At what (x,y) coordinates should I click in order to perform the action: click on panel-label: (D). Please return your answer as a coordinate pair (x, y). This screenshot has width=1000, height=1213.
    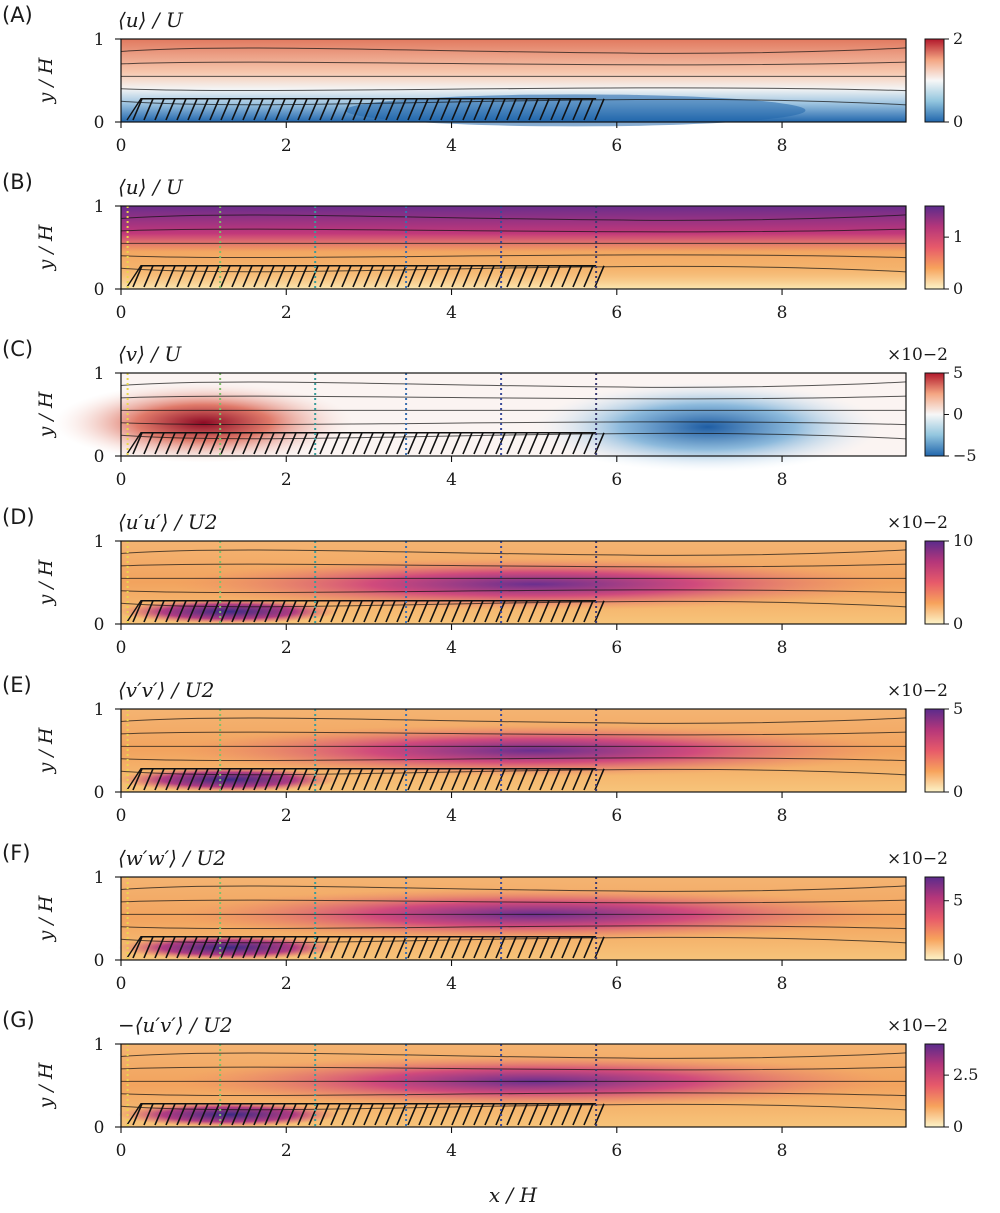
    Looking at the image, I should click on (18, 517).